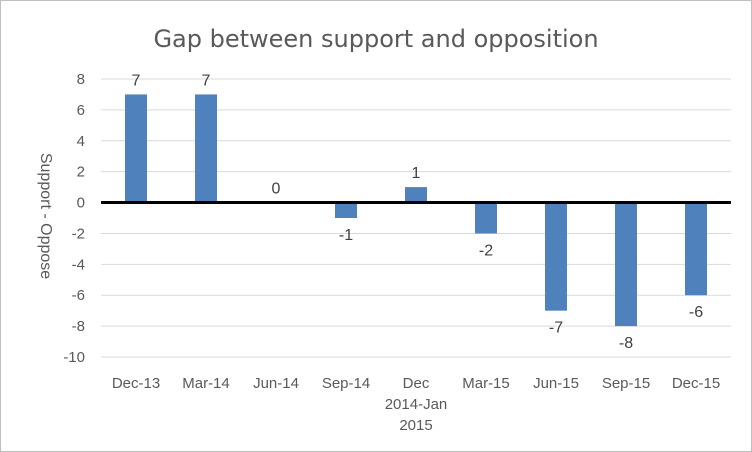  What do you see at coordinates (81, 203) in the screenshot?
I see `y-tick-label: 0` at bounding box center [81, 203].